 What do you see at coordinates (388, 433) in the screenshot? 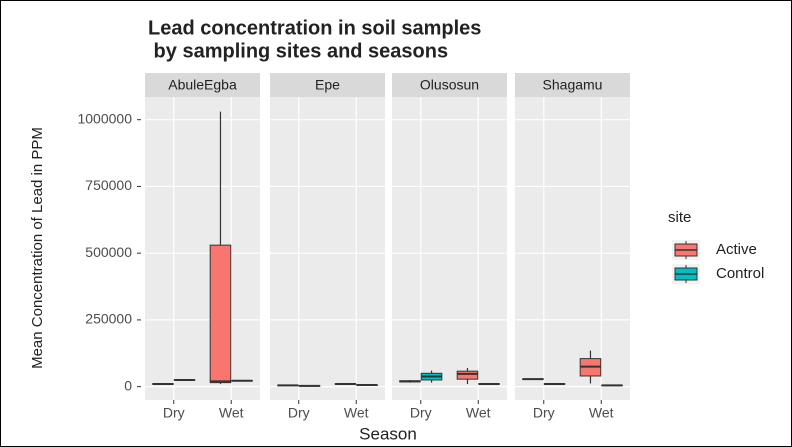
I see `x-axis-title: Season` at bounding box center [388, 433].